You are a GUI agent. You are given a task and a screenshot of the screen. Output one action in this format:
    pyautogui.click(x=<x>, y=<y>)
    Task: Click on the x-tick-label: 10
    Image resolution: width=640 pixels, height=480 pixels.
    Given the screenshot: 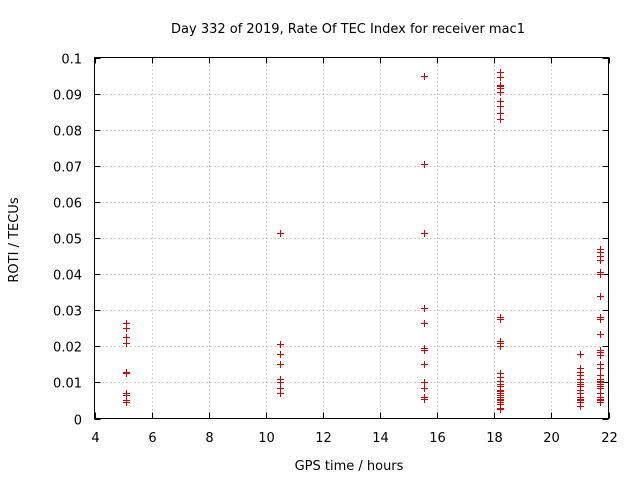 What is the action you would take?
    pyautogui.click(x=266, y=438)
    